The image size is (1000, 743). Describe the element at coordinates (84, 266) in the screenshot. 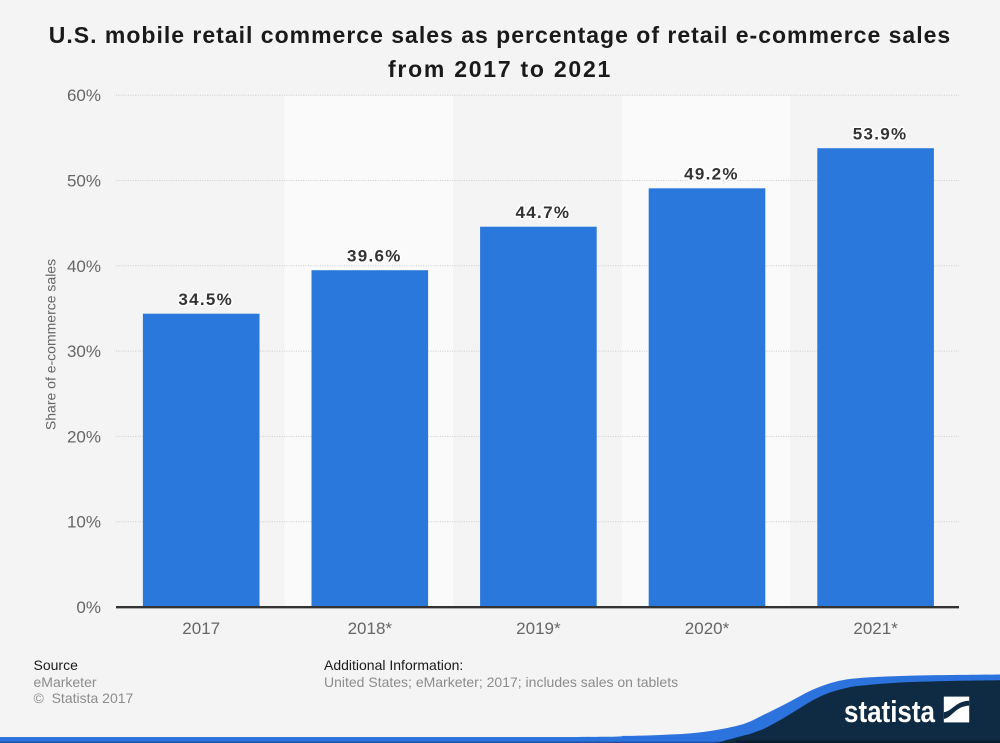

I see `svg-text: 40%` at that location.